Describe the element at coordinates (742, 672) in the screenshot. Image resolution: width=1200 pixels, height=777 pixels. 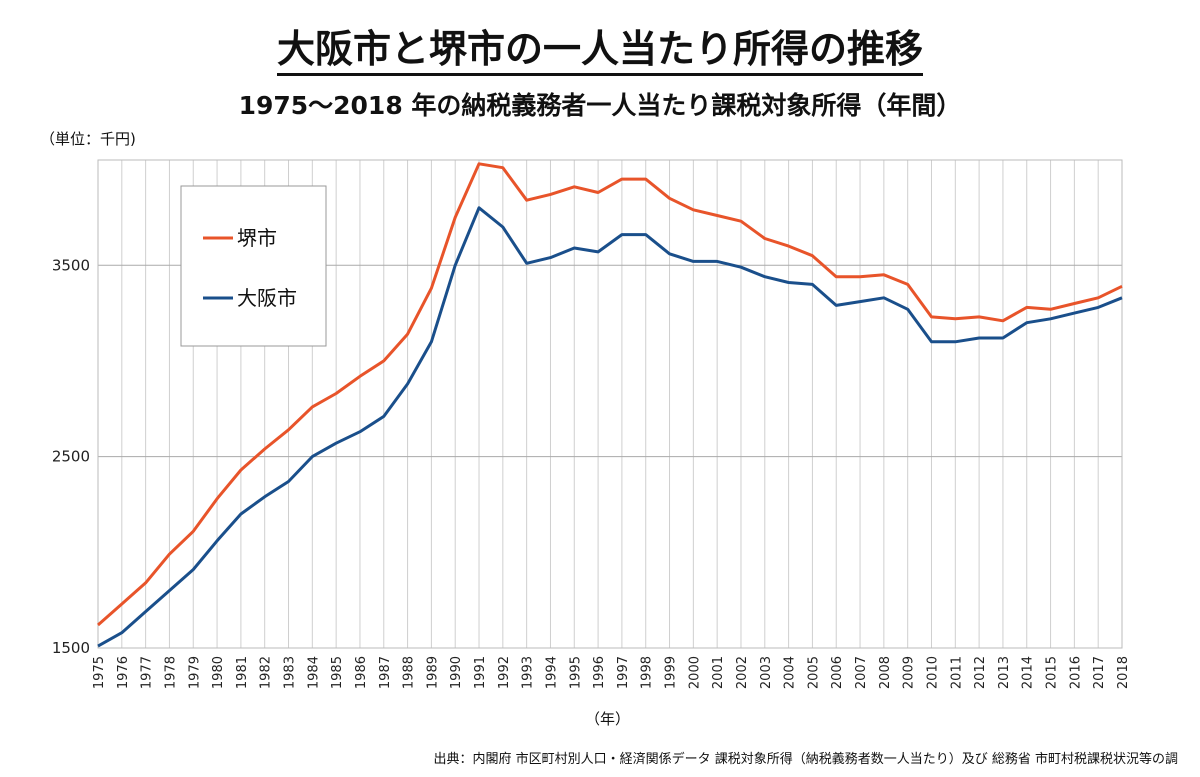
I see `x-tick-label: 2002` at that location.